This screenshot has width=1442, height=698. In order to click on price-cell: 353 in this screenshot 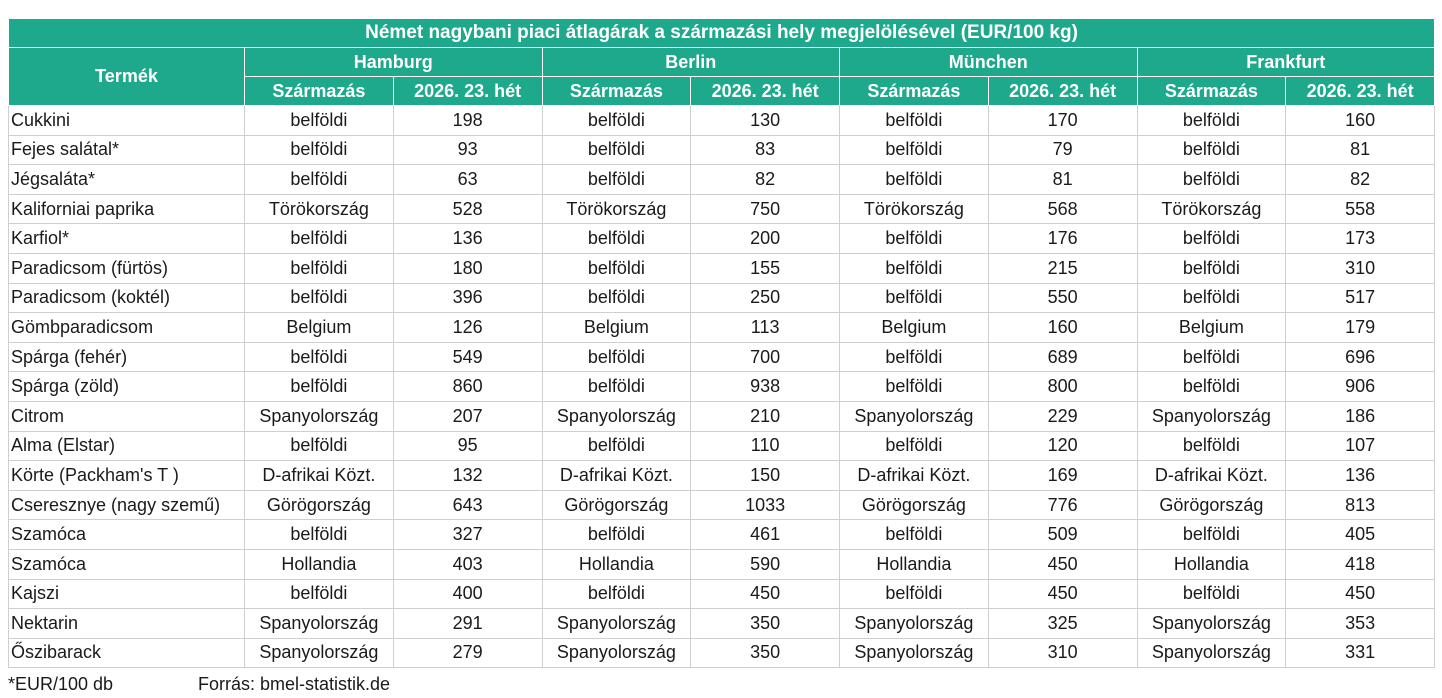, I will do `click(1360, 623)`.